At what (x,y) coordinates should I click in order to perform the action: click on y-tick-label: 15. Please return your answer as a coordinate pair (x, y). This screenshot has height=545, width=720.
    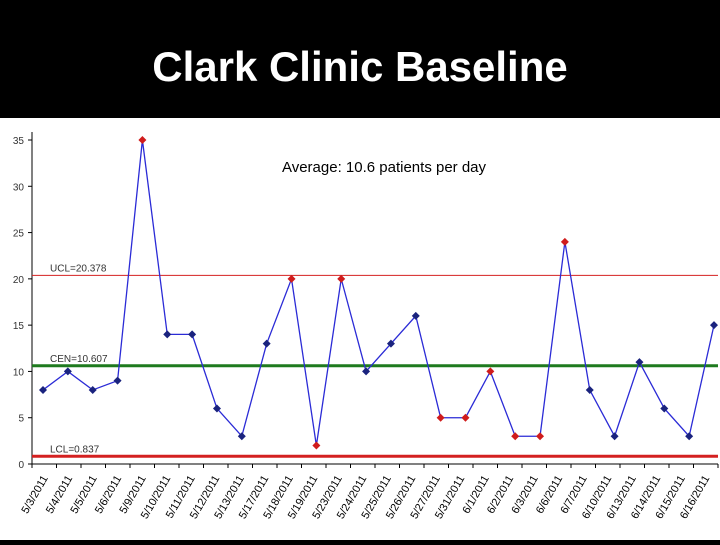
    Looking at the image, I should click on (19, 326).